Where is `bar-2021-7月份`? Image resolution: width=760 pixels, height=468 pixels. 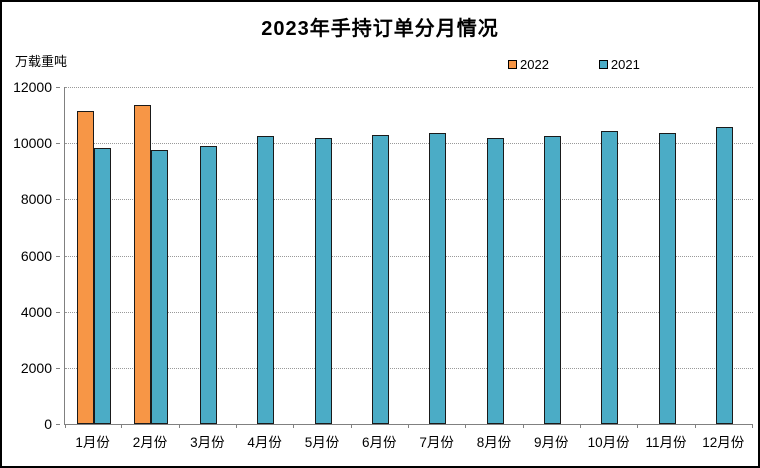 bar-2021-7月份 is located at coordinates (438, 278).